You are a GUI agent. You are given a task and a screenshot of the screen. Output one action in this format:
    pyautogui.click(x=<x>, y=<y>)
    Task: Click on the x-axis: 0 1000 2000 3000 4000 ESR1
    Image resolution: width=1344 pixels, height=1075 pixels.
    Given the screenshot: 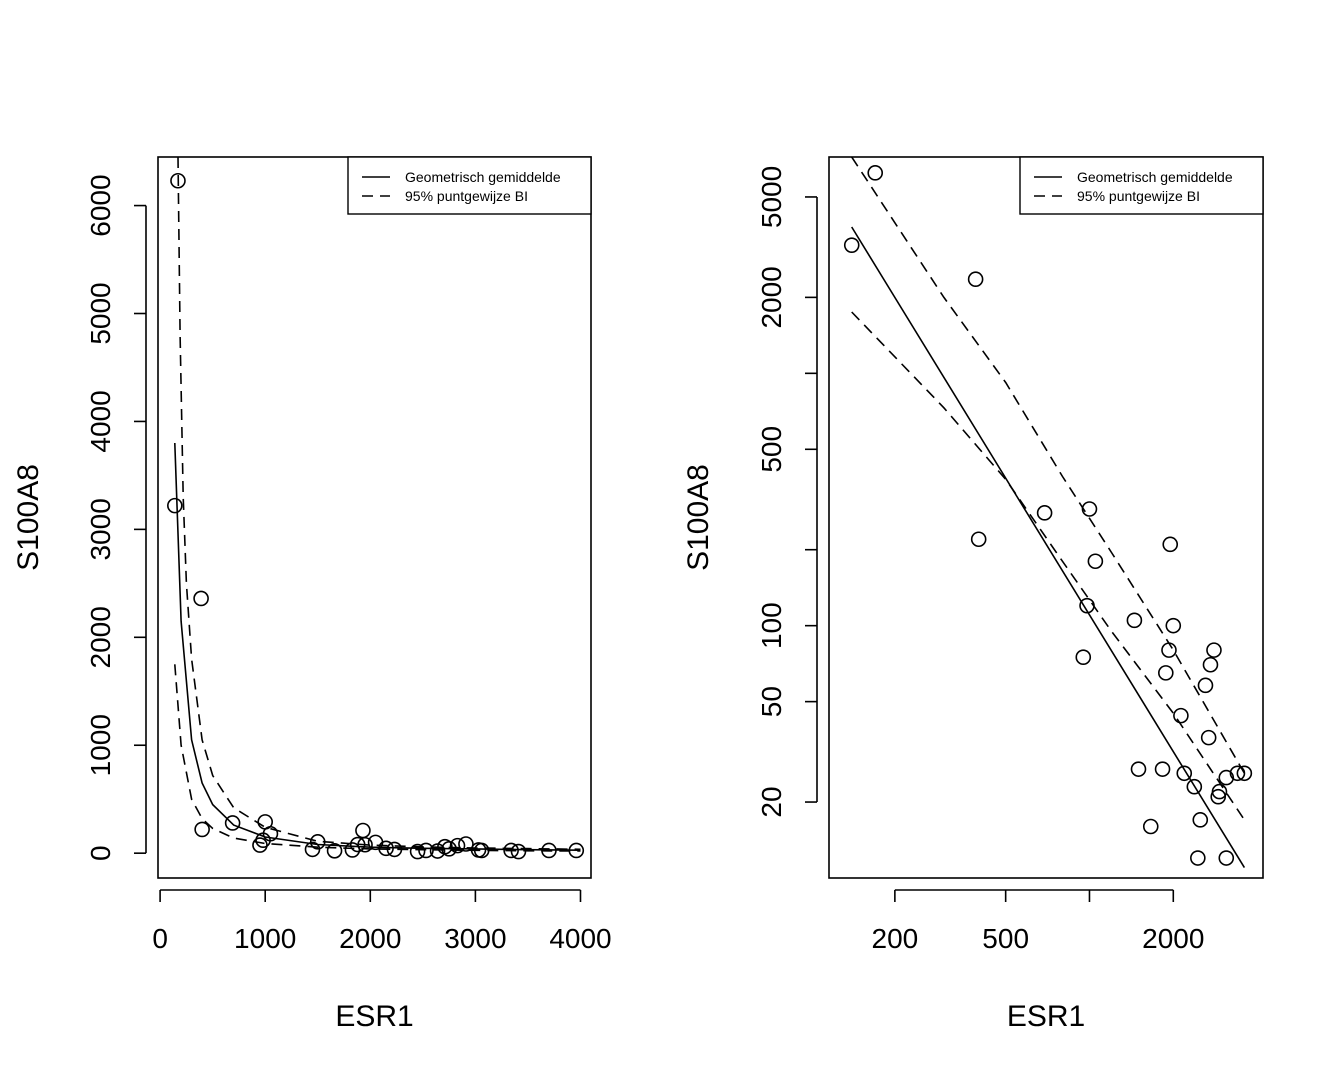 What is the action you would take?
    pyautogui.click(x=382, y=961)
    